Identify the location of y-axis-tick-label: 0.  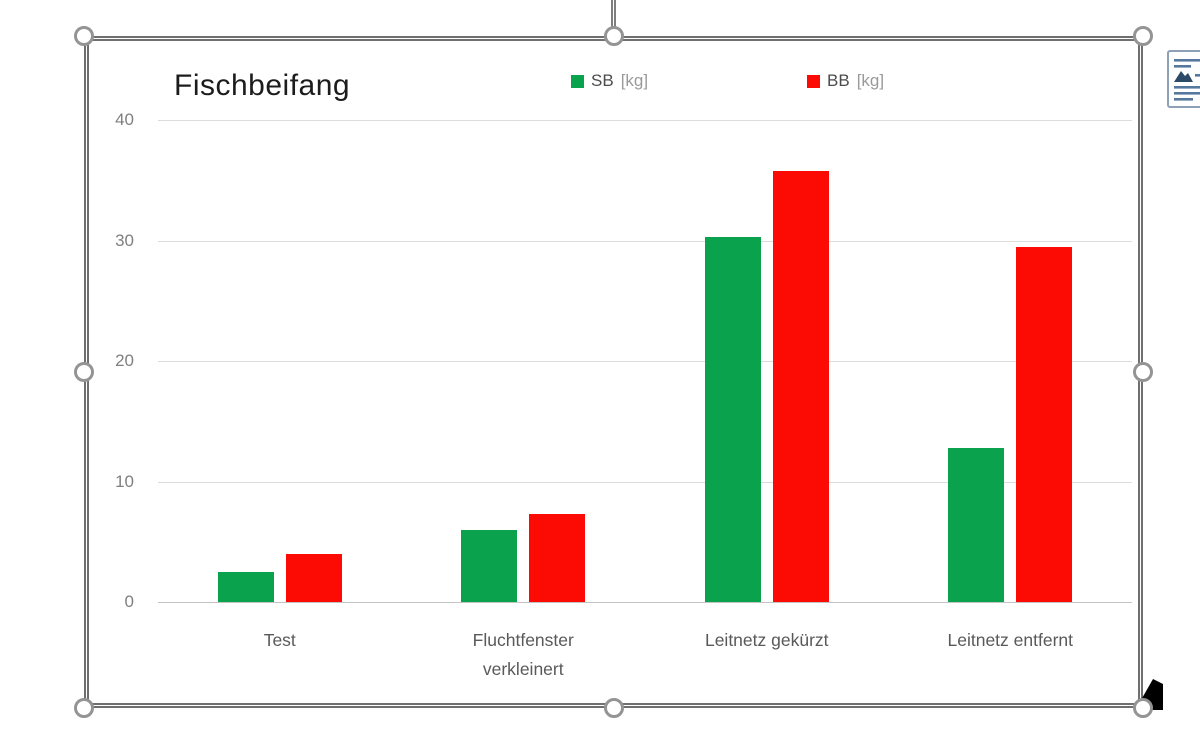
(129, 601).